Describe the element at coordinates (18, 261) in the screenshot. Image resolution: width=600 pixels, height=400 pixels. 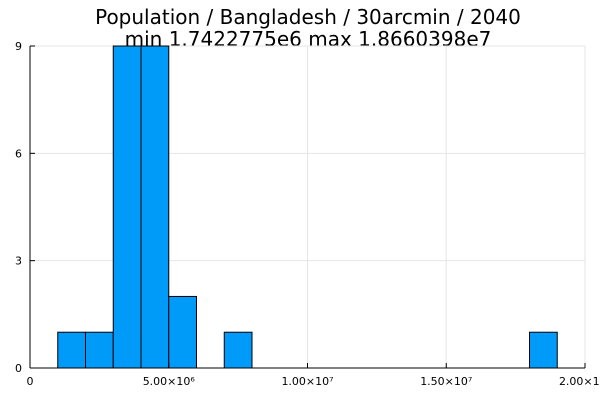
I see `y-tick-label: 3` at that location.